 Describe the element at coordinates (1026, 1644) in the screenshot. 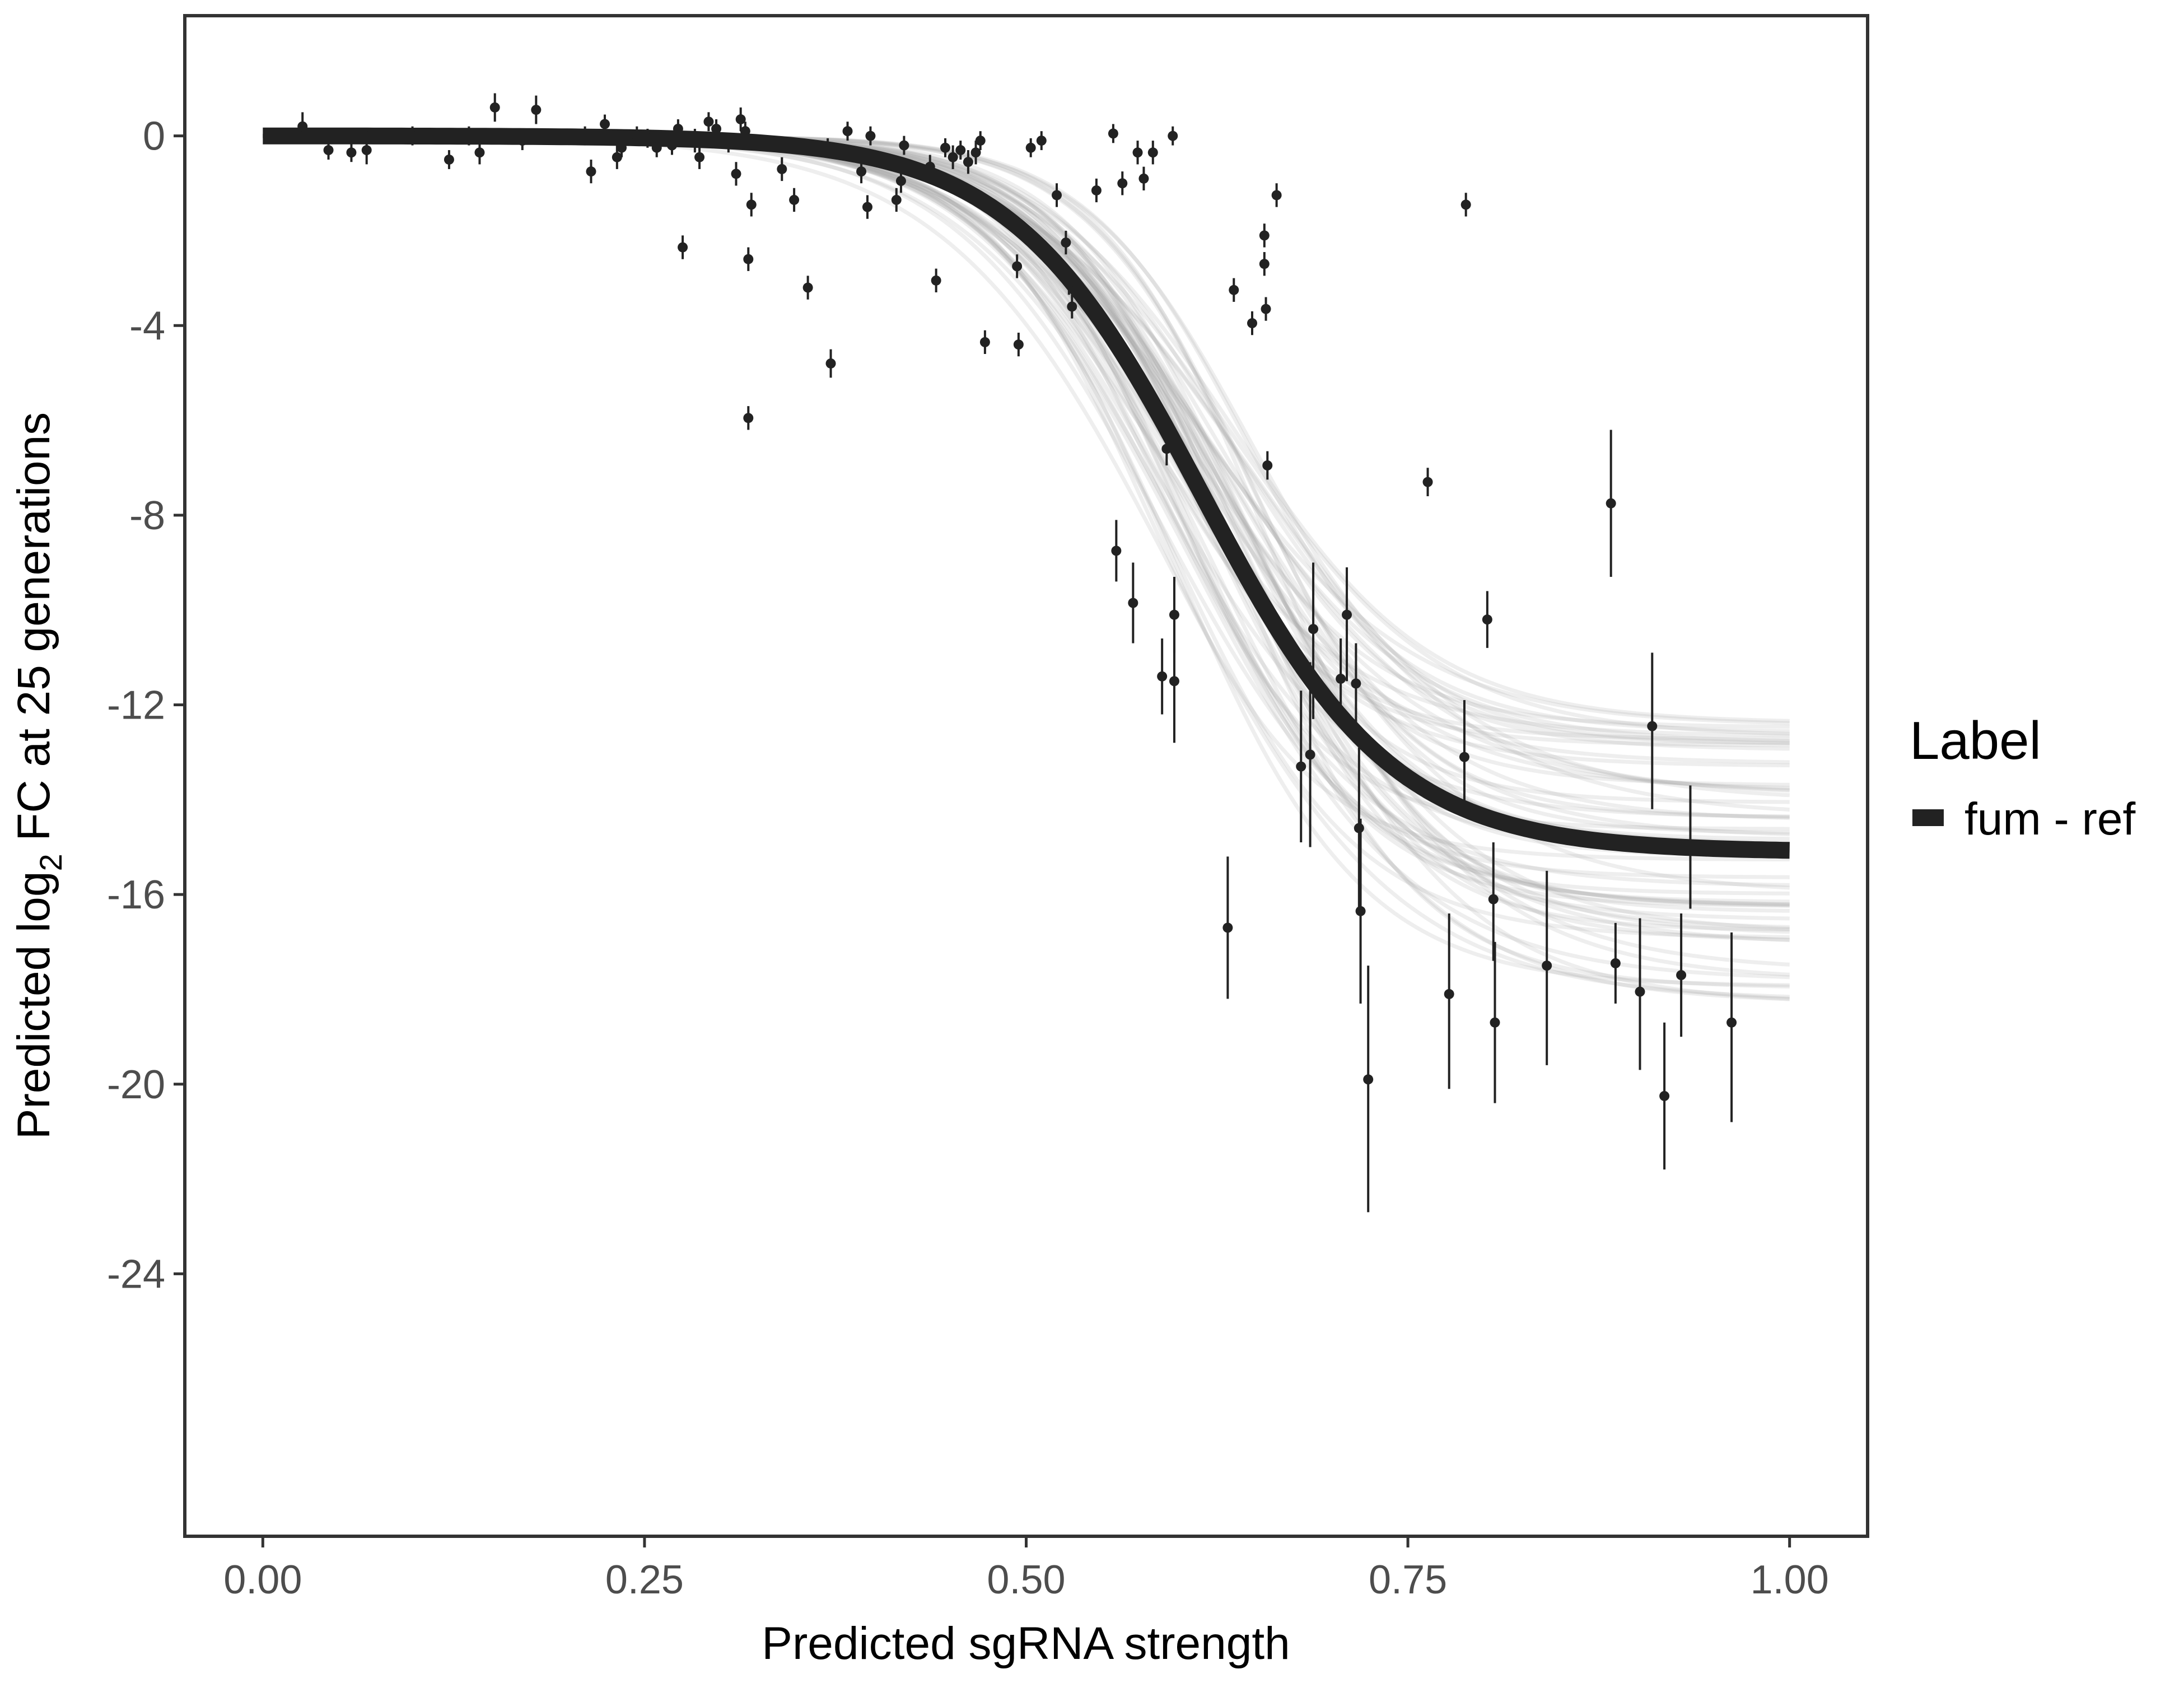

I see `x-axis-title: Predicted sgRNA strength` at that location.